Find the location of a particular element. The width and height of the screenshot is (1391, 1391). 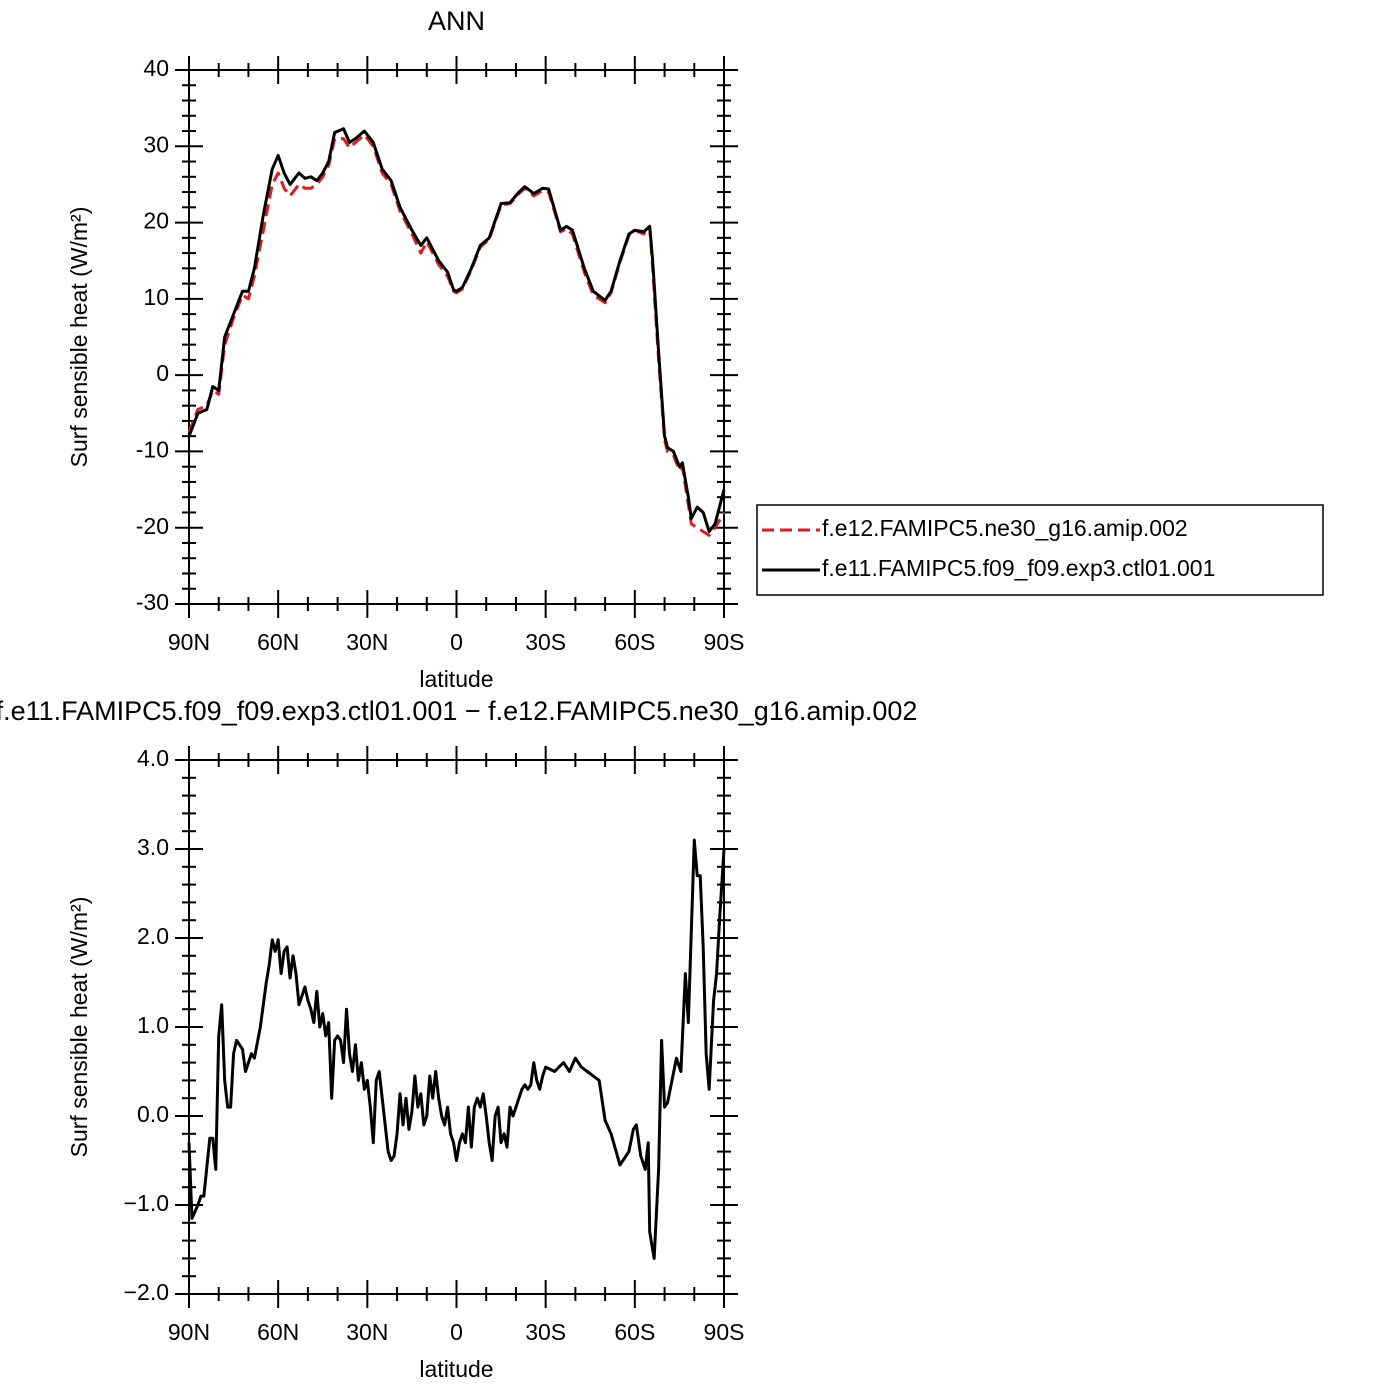

y-tick-label: −2.0 is located at coordinates (146, 1292).